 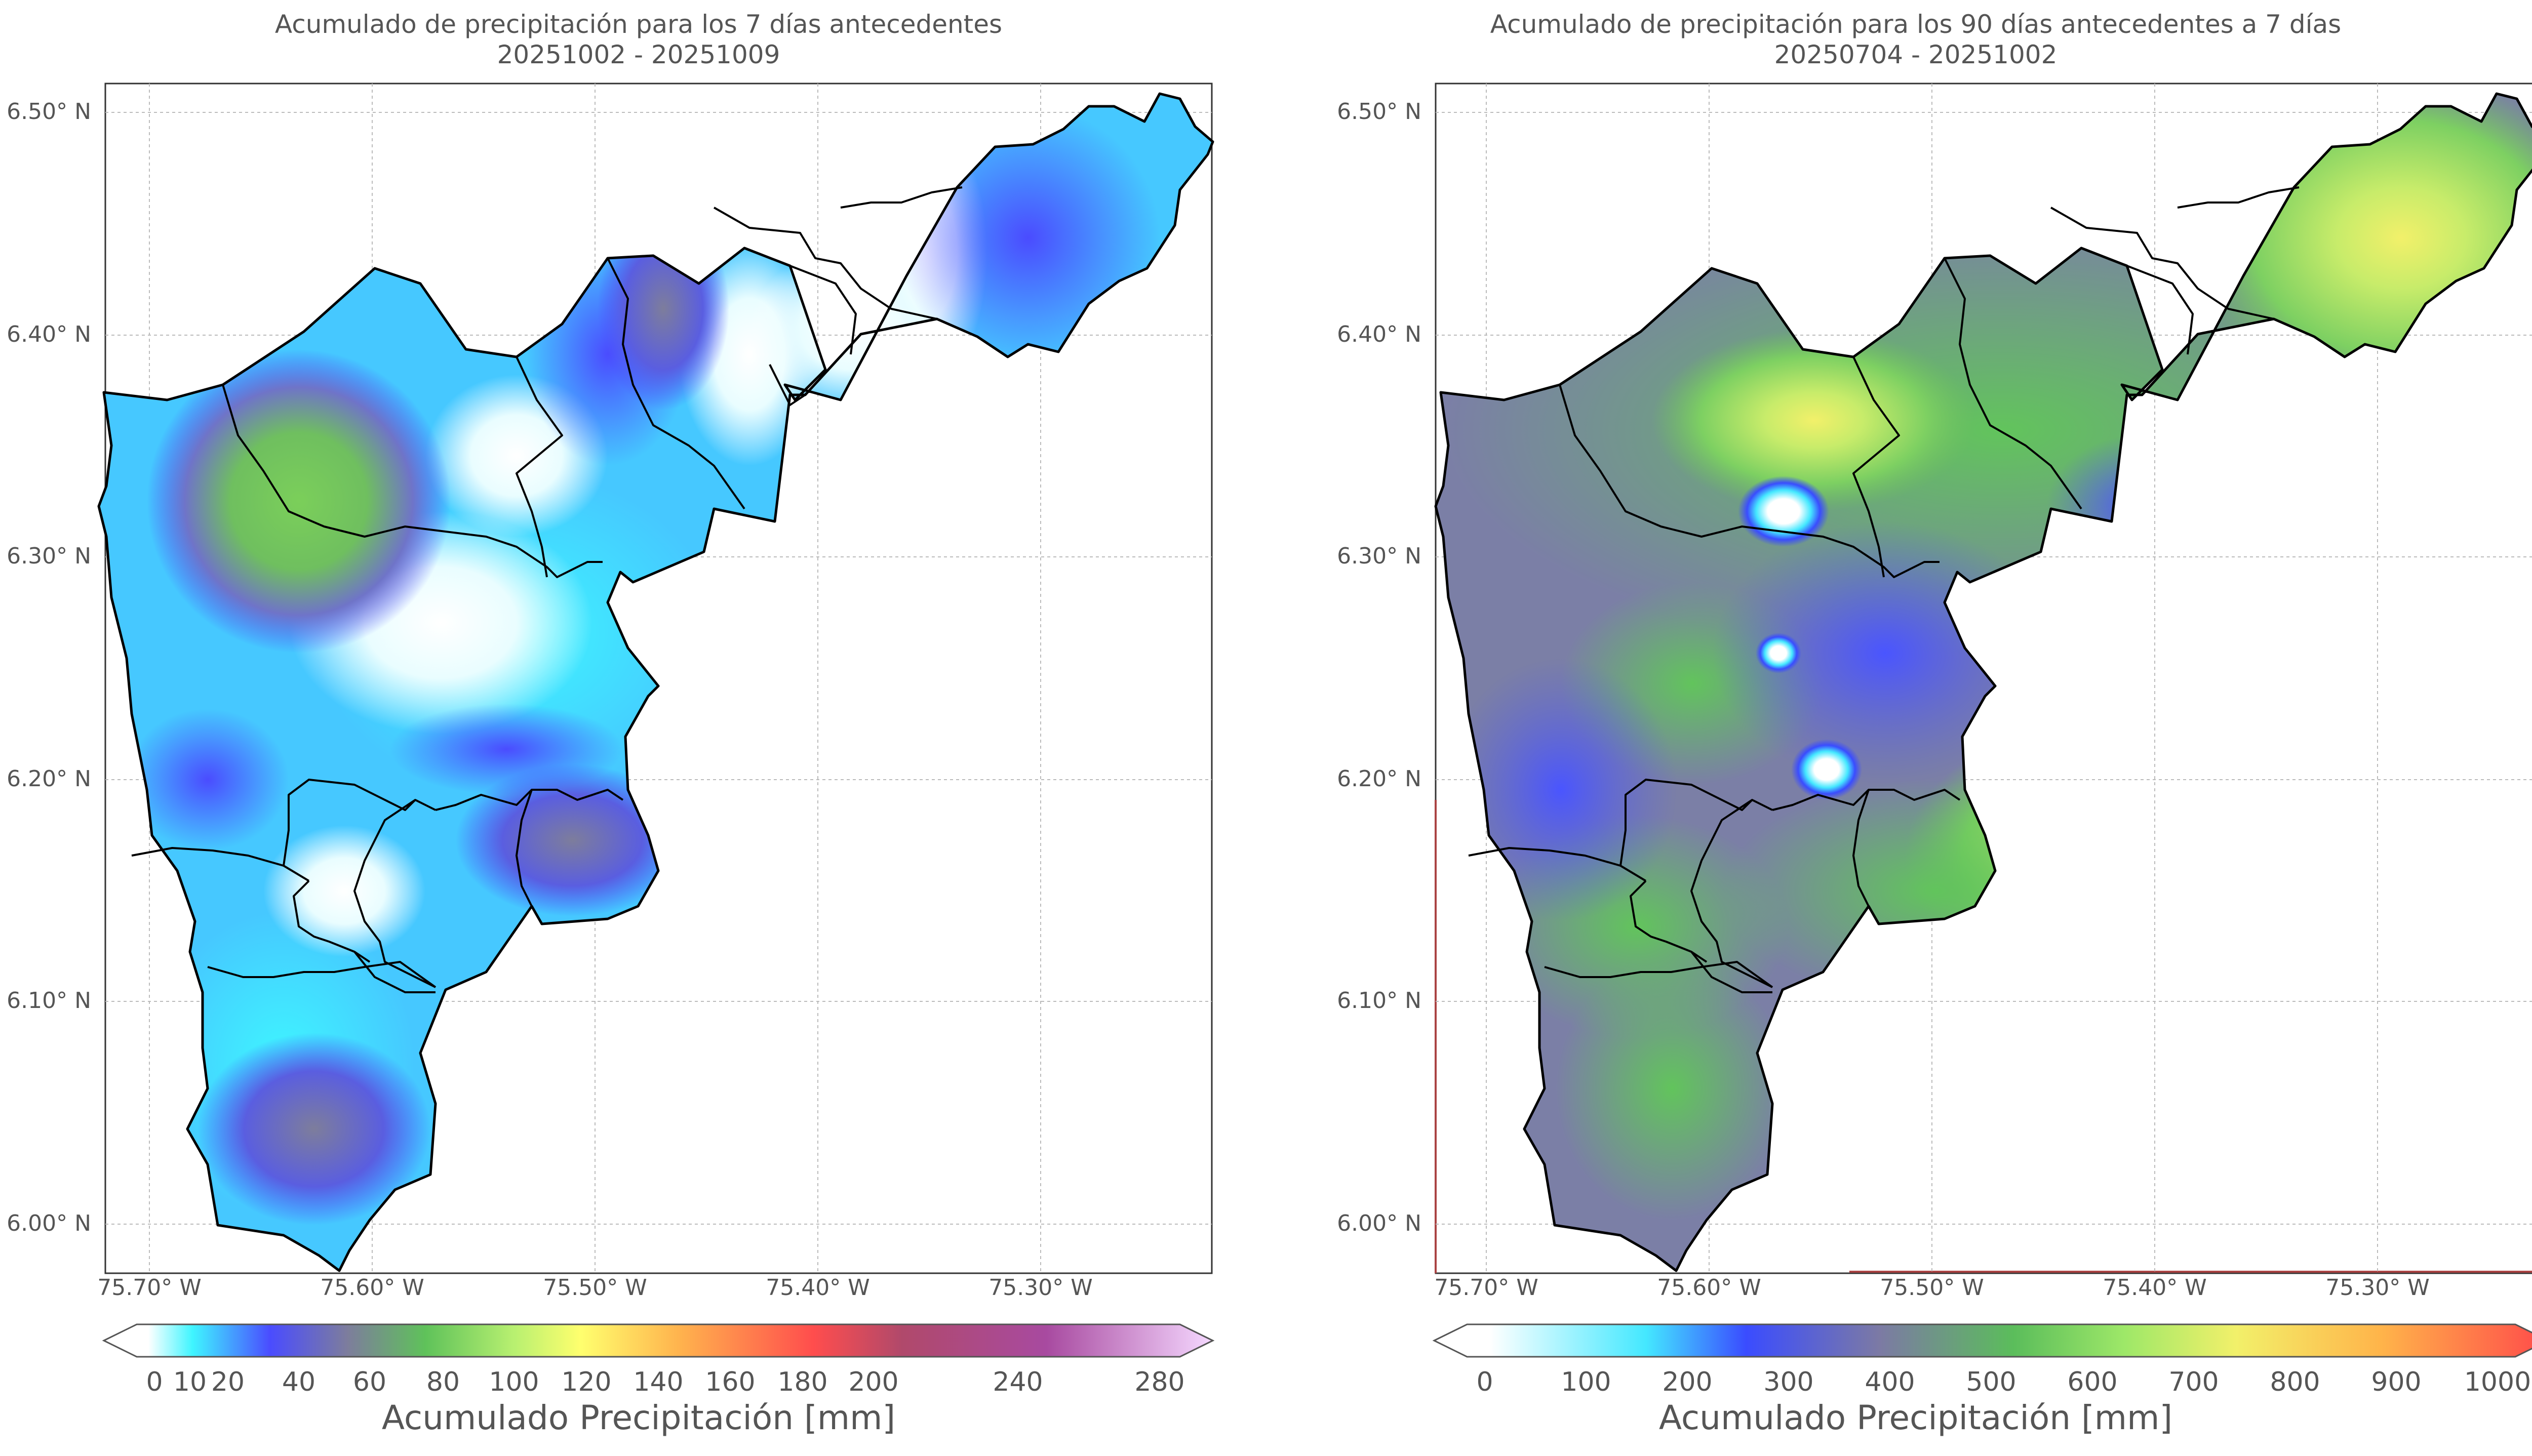 I want to click on left-xtick: 75.40° W, so click(x=818, y=1288).